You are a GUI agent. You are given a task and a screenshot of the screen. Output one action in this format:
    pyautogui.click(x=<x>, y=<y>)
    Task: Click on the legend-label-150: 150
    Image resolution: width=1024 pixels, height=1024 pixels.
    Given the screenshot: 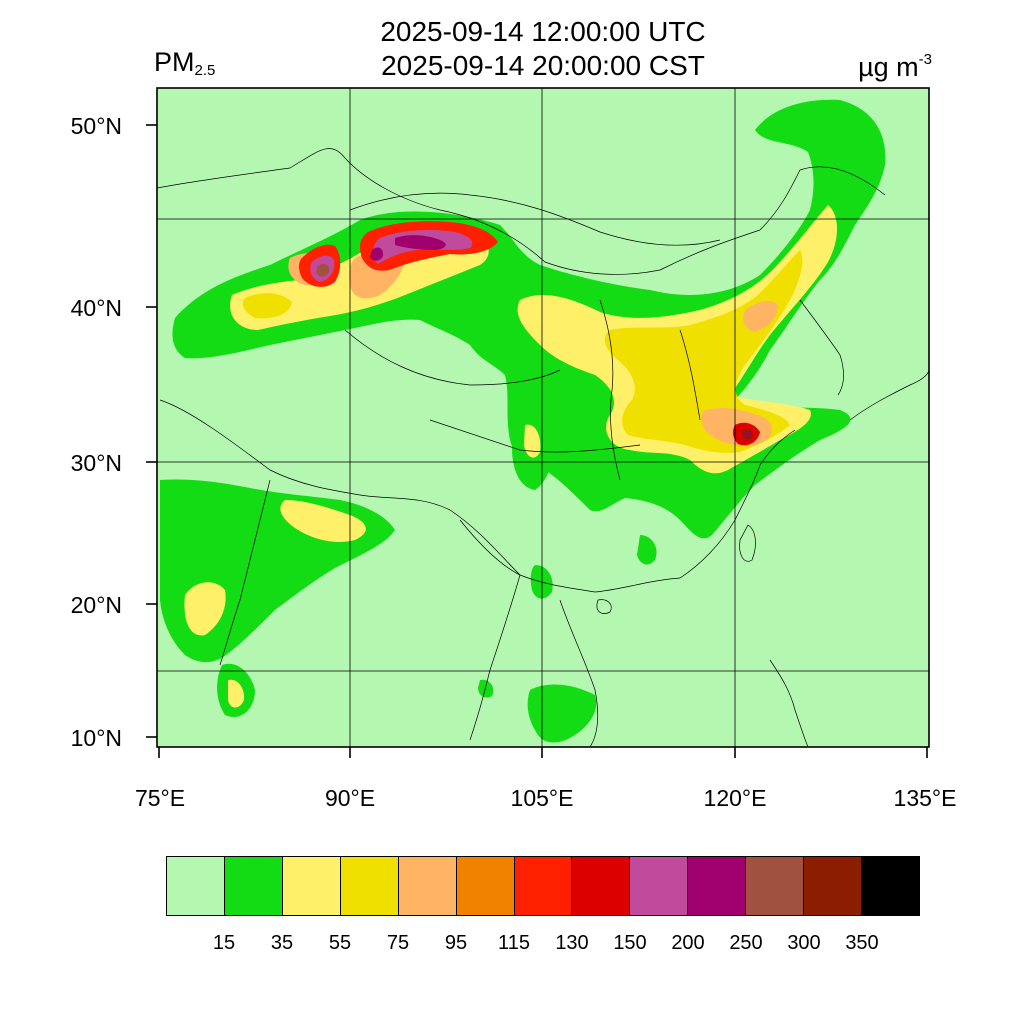 What is the action you would take?
    pyautogui.click(x=630, y=943)
    